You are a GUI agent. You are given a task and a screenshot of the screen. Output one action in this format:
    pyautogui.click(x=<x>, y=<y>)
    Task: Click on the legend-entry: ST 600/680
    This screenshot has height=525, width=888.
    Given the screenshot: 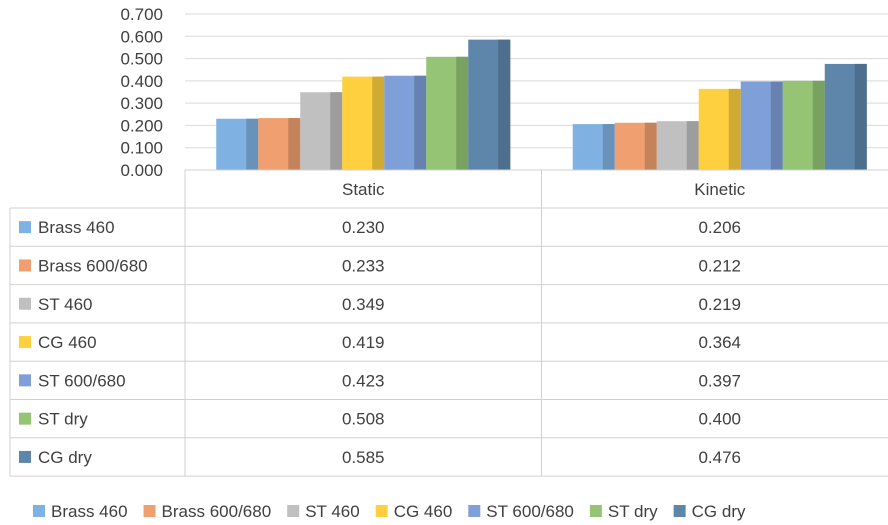 What is the action you would take?
    pyautogui.click(x=530, y=511)
    